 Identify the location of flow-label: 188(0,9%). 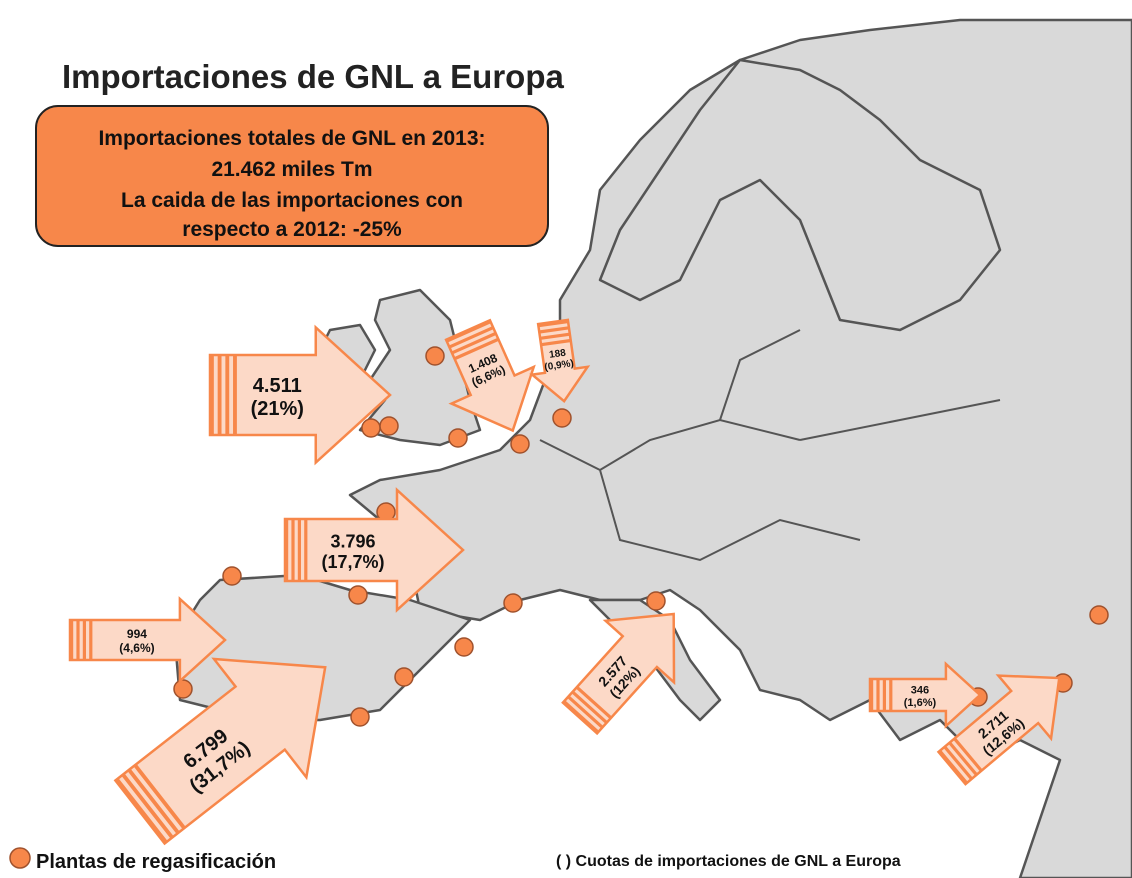
(559, 361).